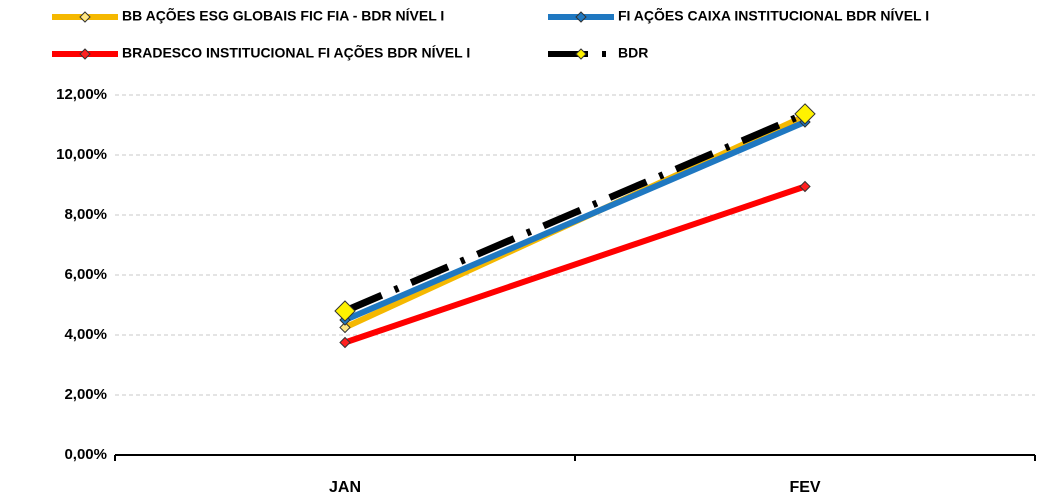  Describe the element at coordinates (575, 264) in the screenshot. I see `series-line` at that location.